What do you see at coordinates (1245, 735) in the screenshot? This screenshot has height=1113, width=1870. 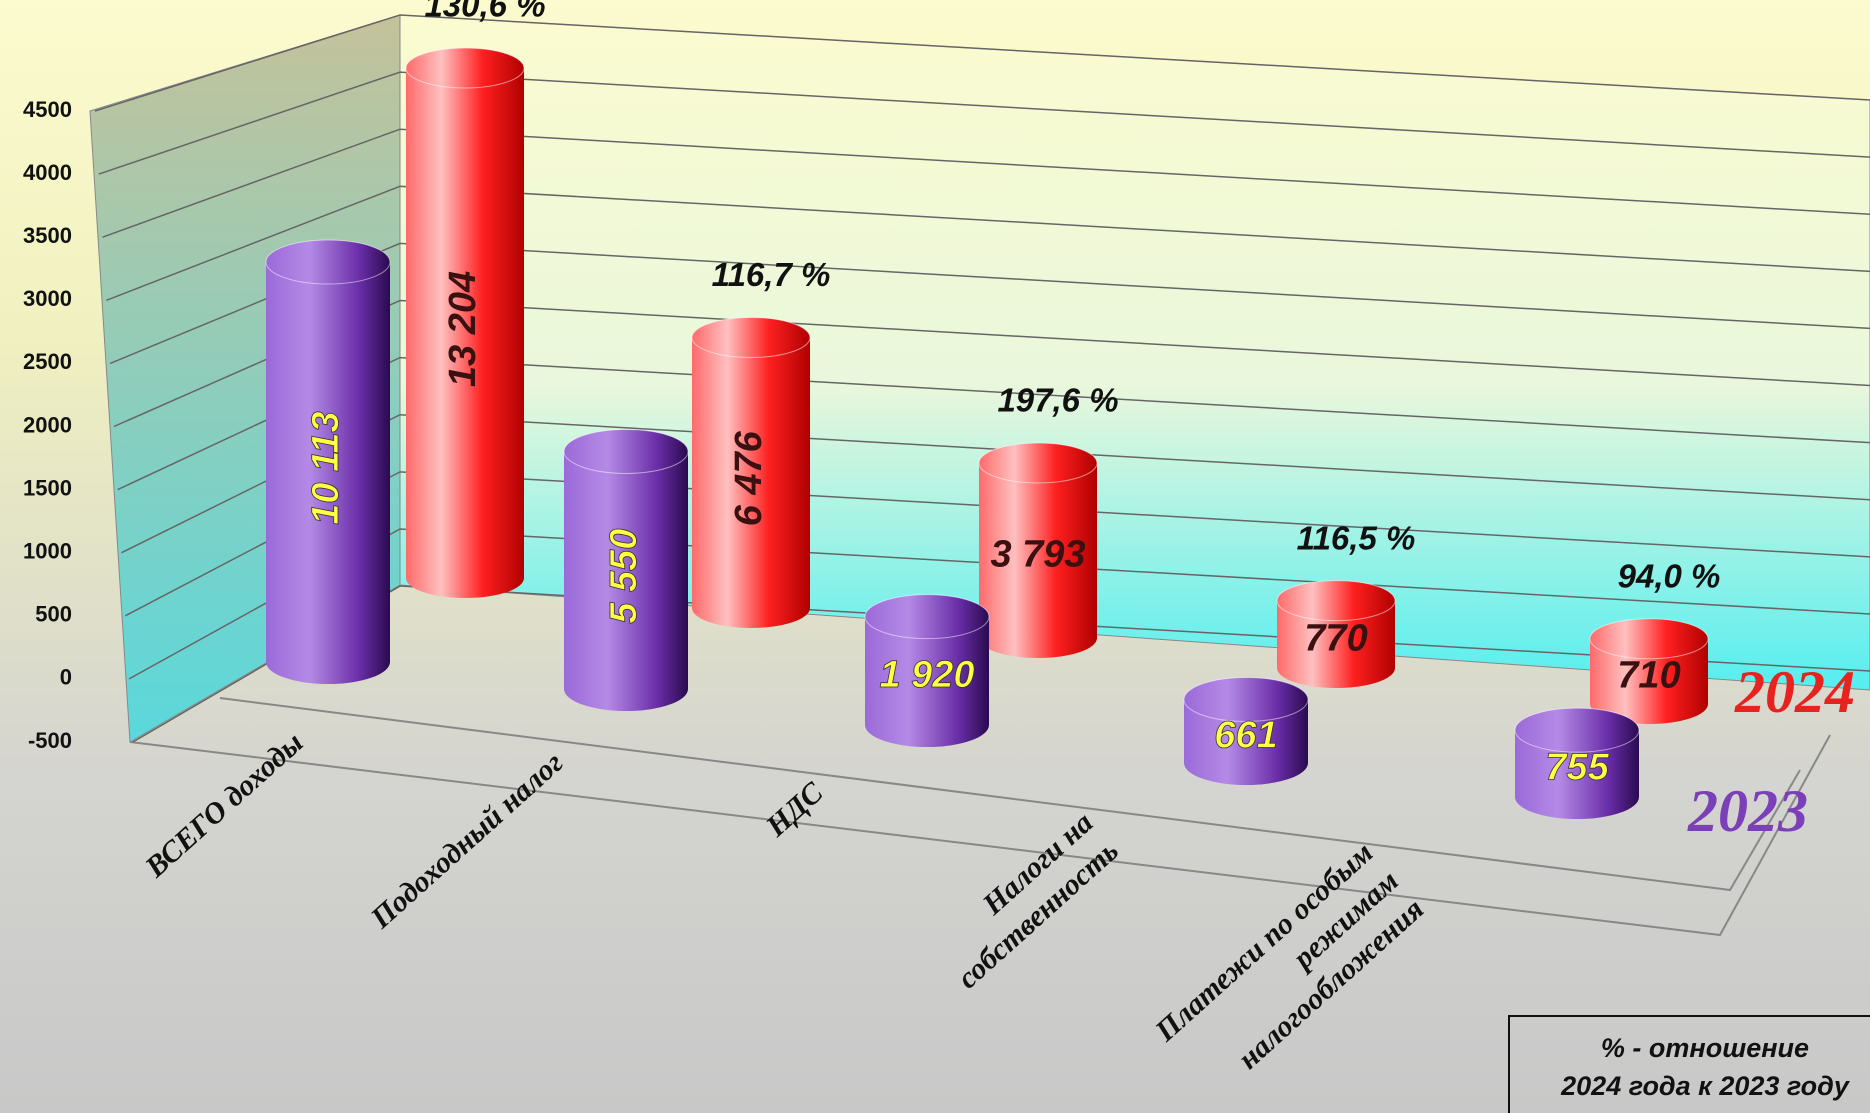 I see `value-label: 661` at bounding box center [1245, 735].